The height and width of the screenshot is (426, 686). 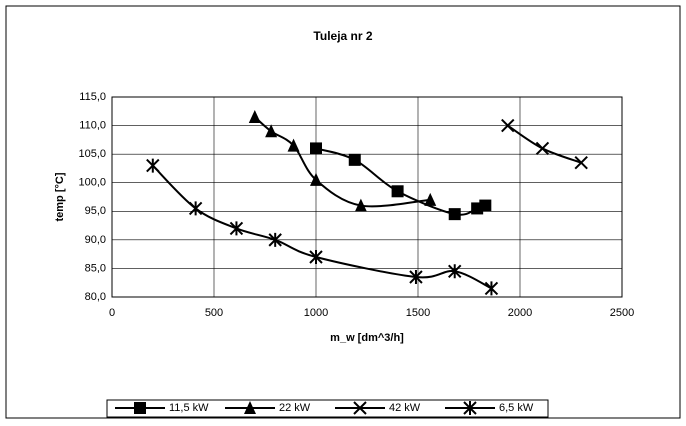 What do you see at coordinates (520, 313) in the screenshot?
I see `x-tick-label: 2000` at bounding box center [520, 313].